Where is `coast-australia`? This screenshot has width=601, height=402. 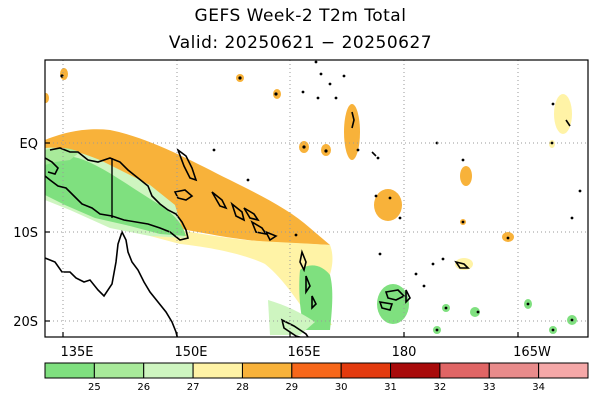
coast-australia is located at coordinates (112, 283).